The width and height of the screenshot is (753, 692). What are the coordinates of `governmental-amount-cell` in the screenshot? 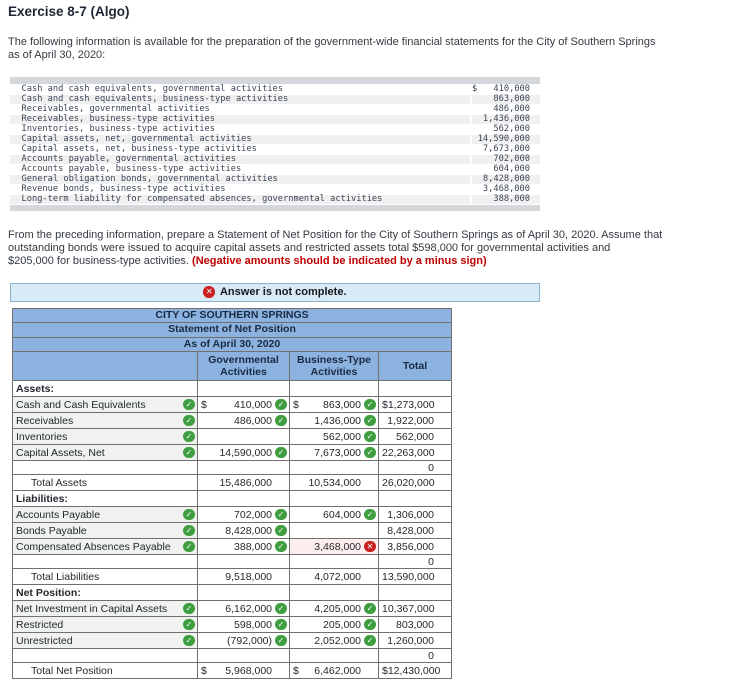 It's located at (243, 437).